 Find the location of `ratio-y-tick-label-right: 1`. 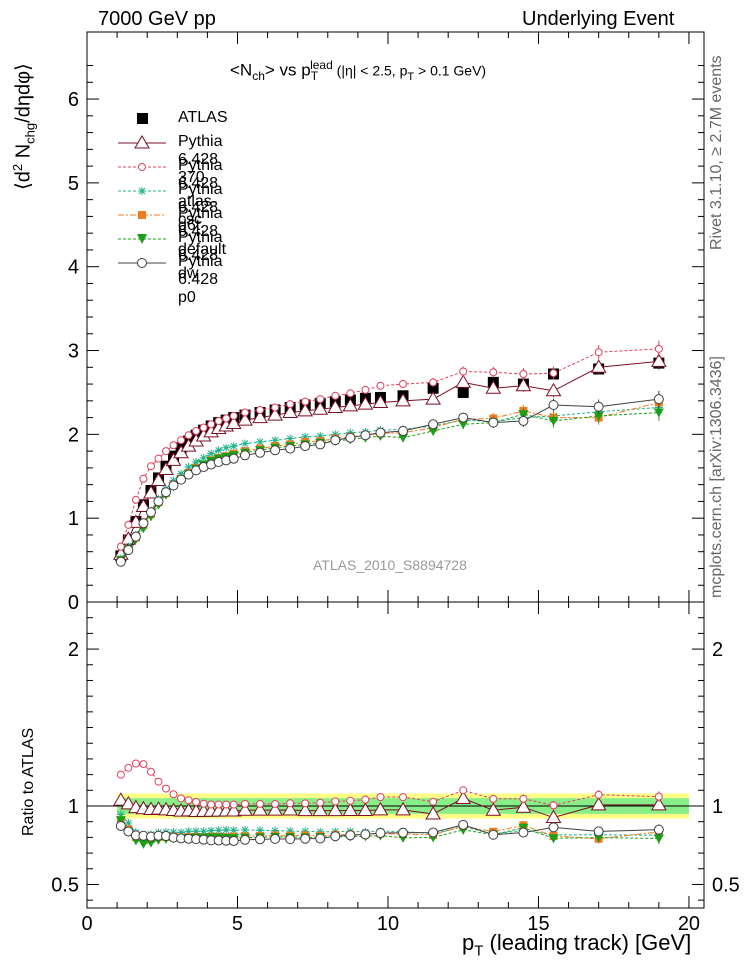

ratio-y-tick-label-right: 1 is located at coordinates (717, 807).